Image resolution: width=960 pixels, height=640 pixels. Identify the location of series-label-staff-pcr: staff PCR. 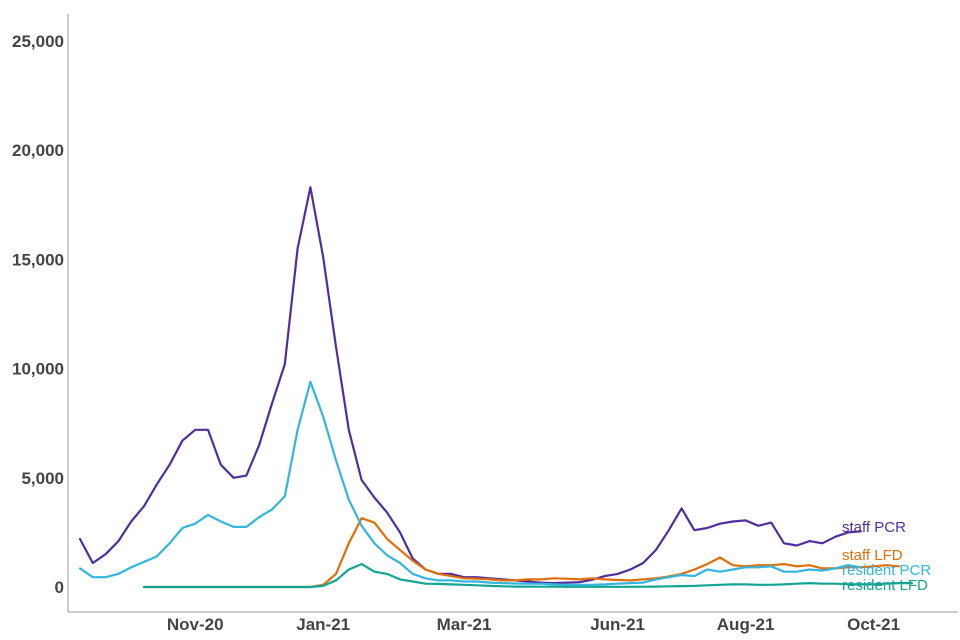
(874, 527).